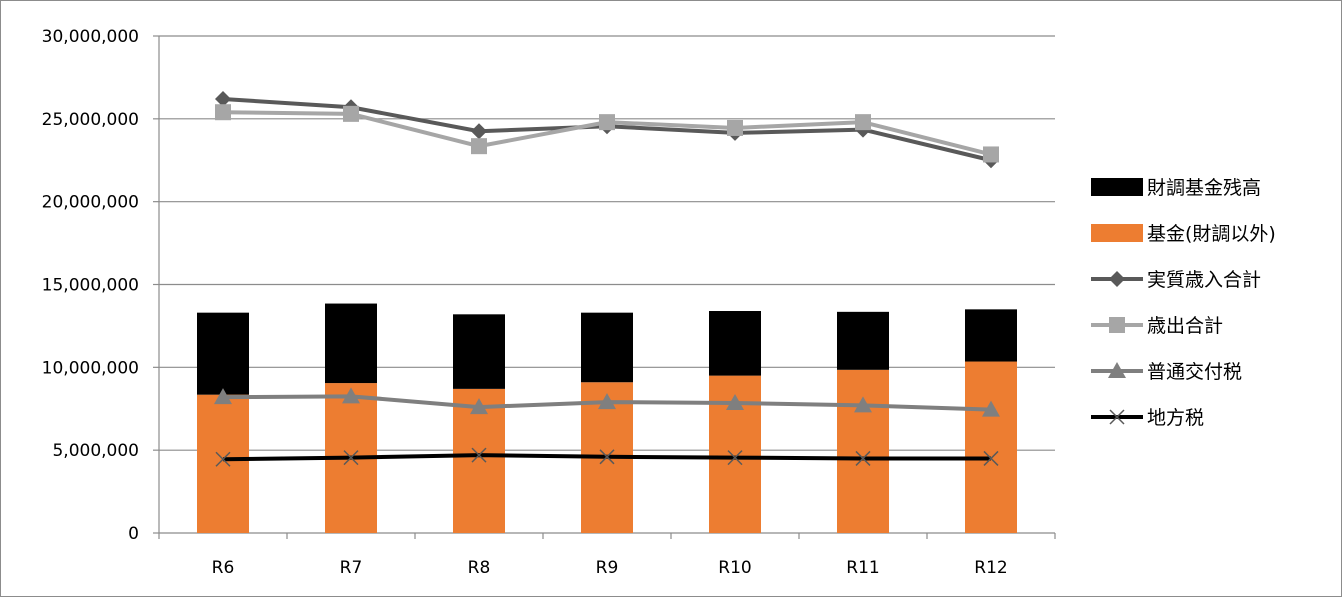  I want to click on y-tick-label: 30,000,000, so click(90, 37).